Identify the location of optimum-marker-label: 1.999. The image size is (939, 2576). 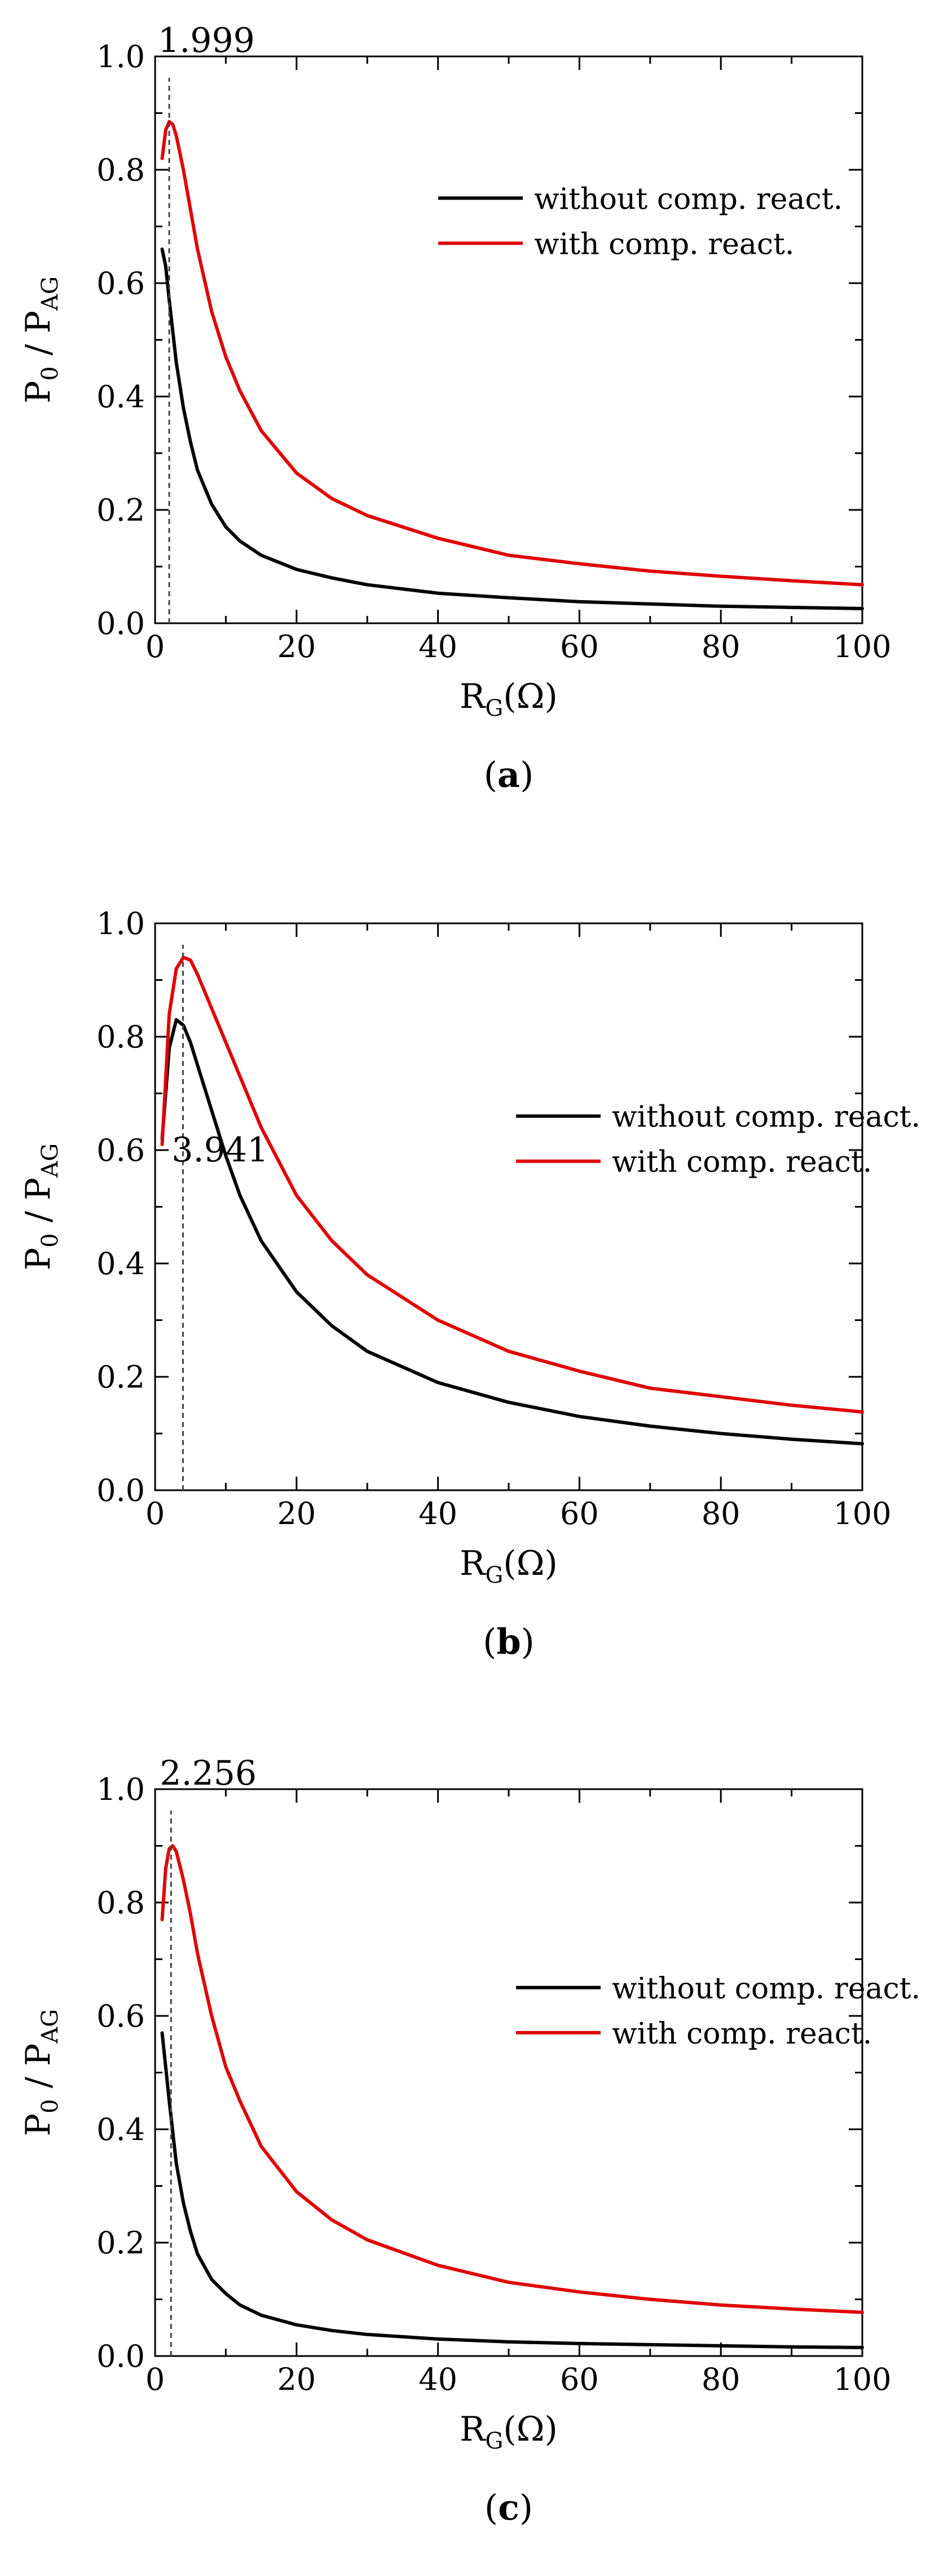
(207, 41).